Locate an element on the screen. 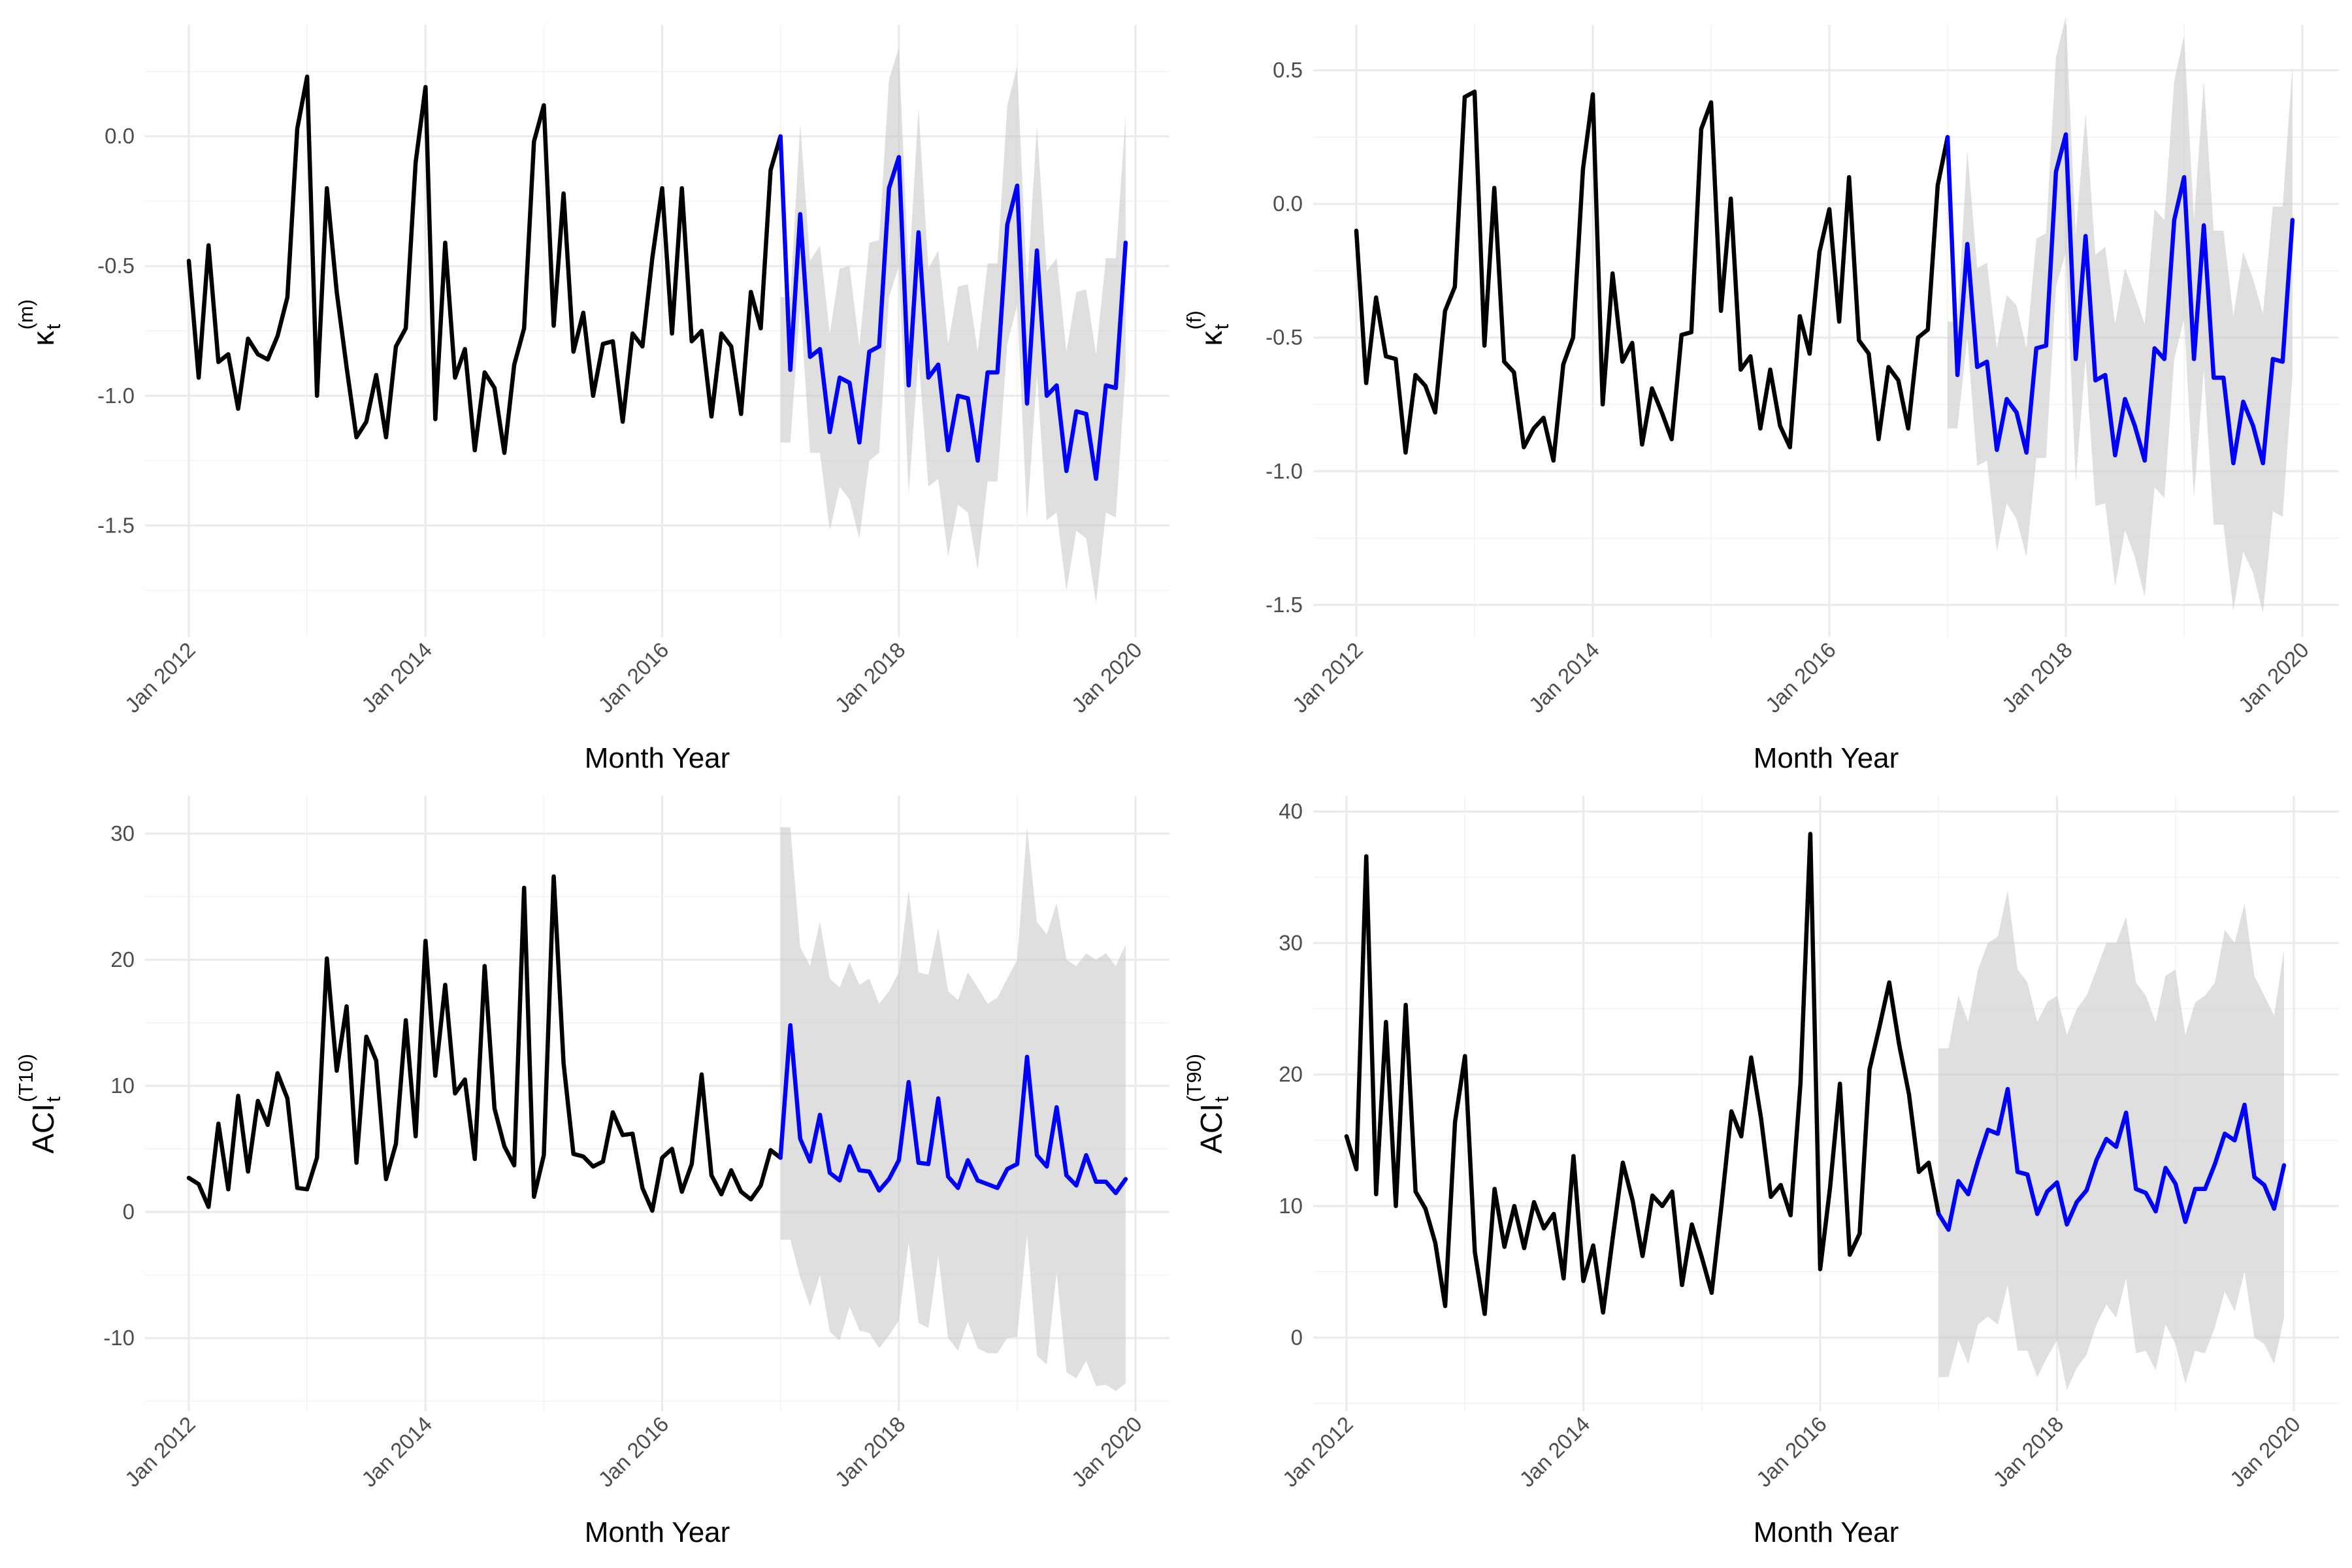 The width and height of the screenshot is (2352, 1568). y-tick-label: 40 is located at coordinates (1291, 811).